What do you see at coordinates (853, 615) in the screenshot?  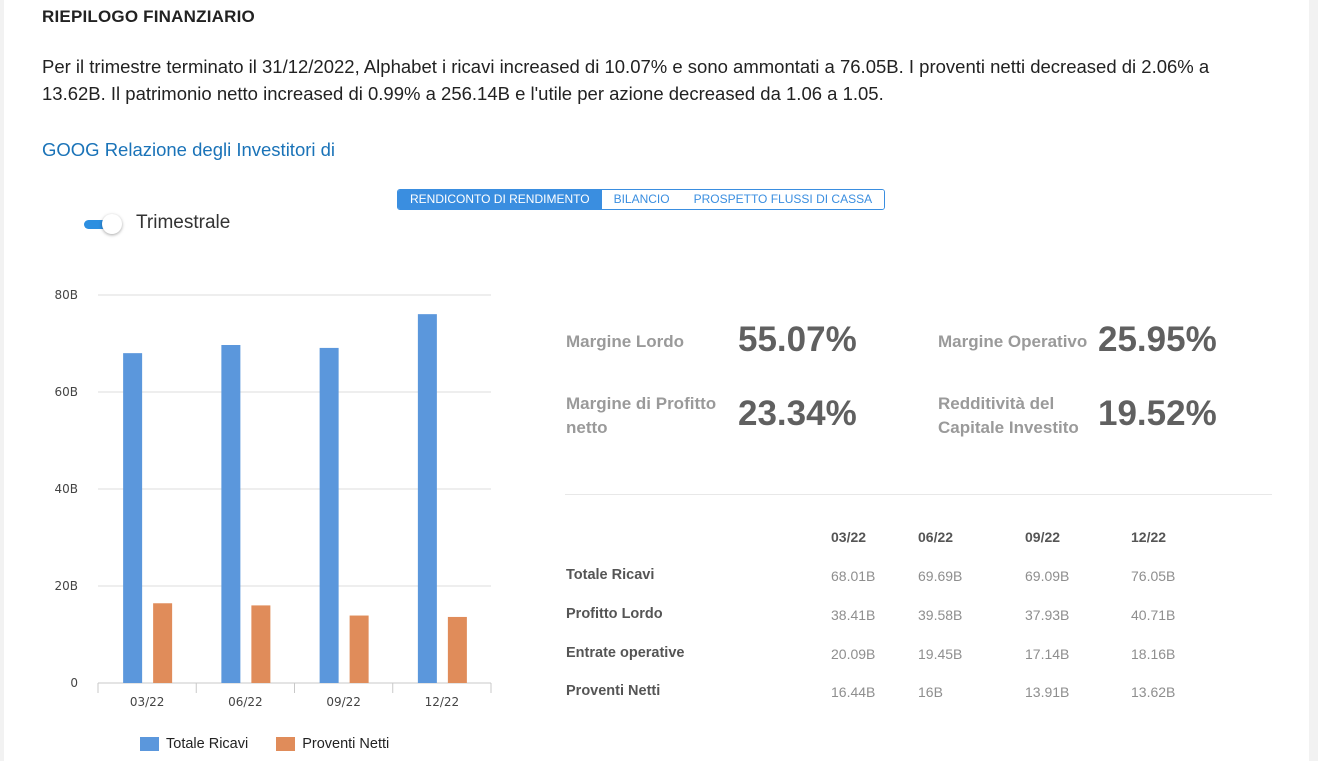 I see `table-cell: 38.41B` at bounding box center [853, 615].